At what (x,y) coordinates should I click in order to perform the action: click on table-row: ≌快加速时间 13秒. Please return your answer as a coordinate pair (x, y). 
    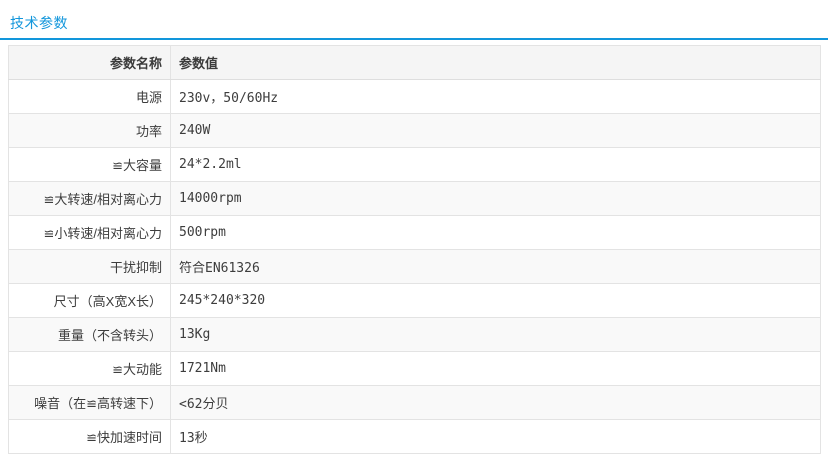
    Looking at the image, I should click on (414, 436).